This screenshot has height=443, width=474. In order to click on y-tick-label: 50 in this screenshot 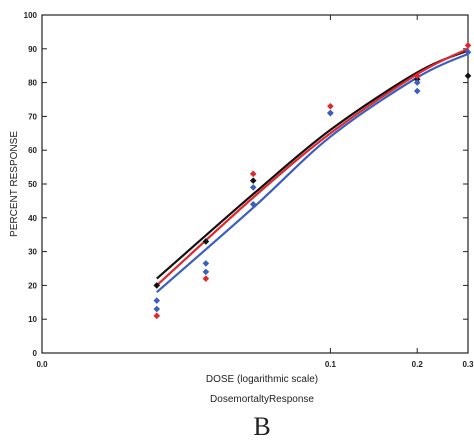, I will do `click(32, 184)`.